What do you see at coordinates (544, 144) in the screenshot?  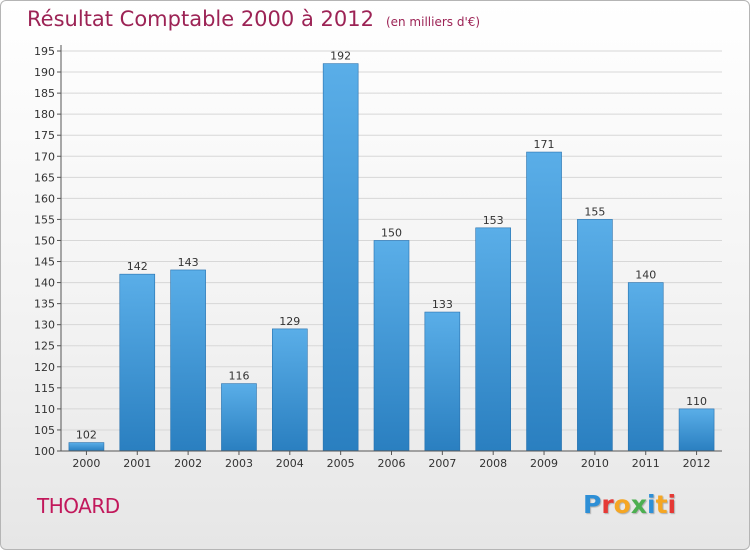 I see `bar-value-label: 171` at bounding box center [544, 144].